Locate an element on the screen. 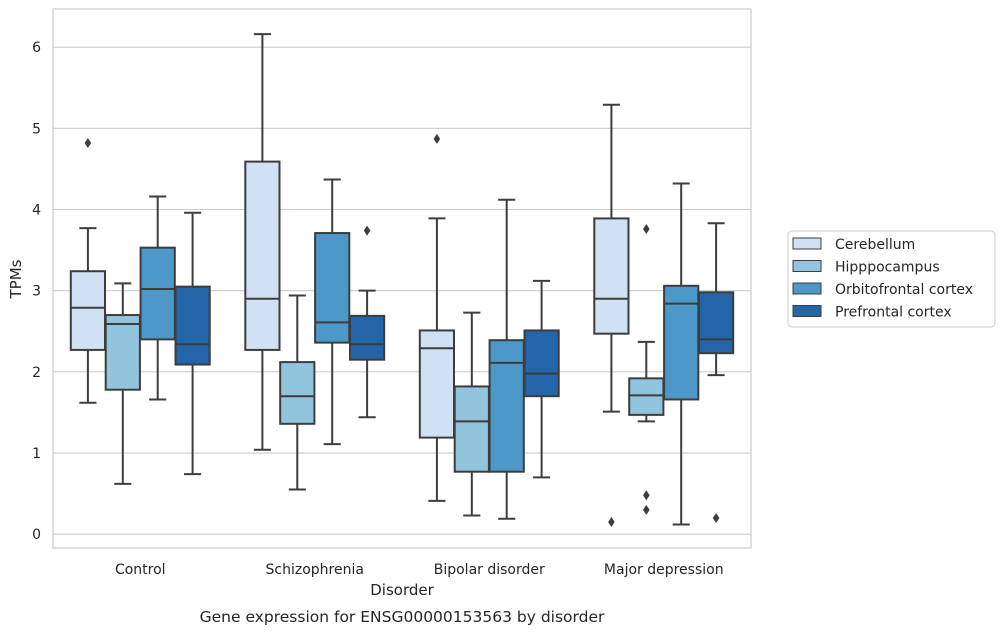  y-tick-label: 3 is located at coordinates (36, 292).